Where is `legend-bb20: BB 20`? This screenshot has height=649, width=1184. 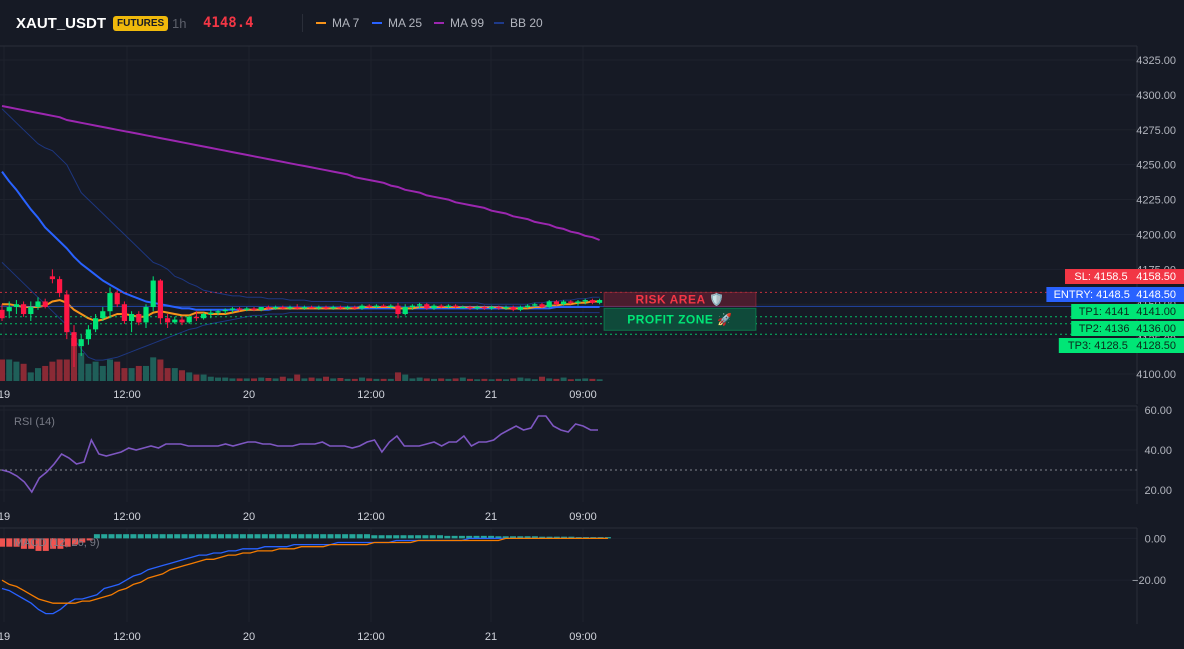
legend-bb20: BB 20 is located at coordinates (518, 23).